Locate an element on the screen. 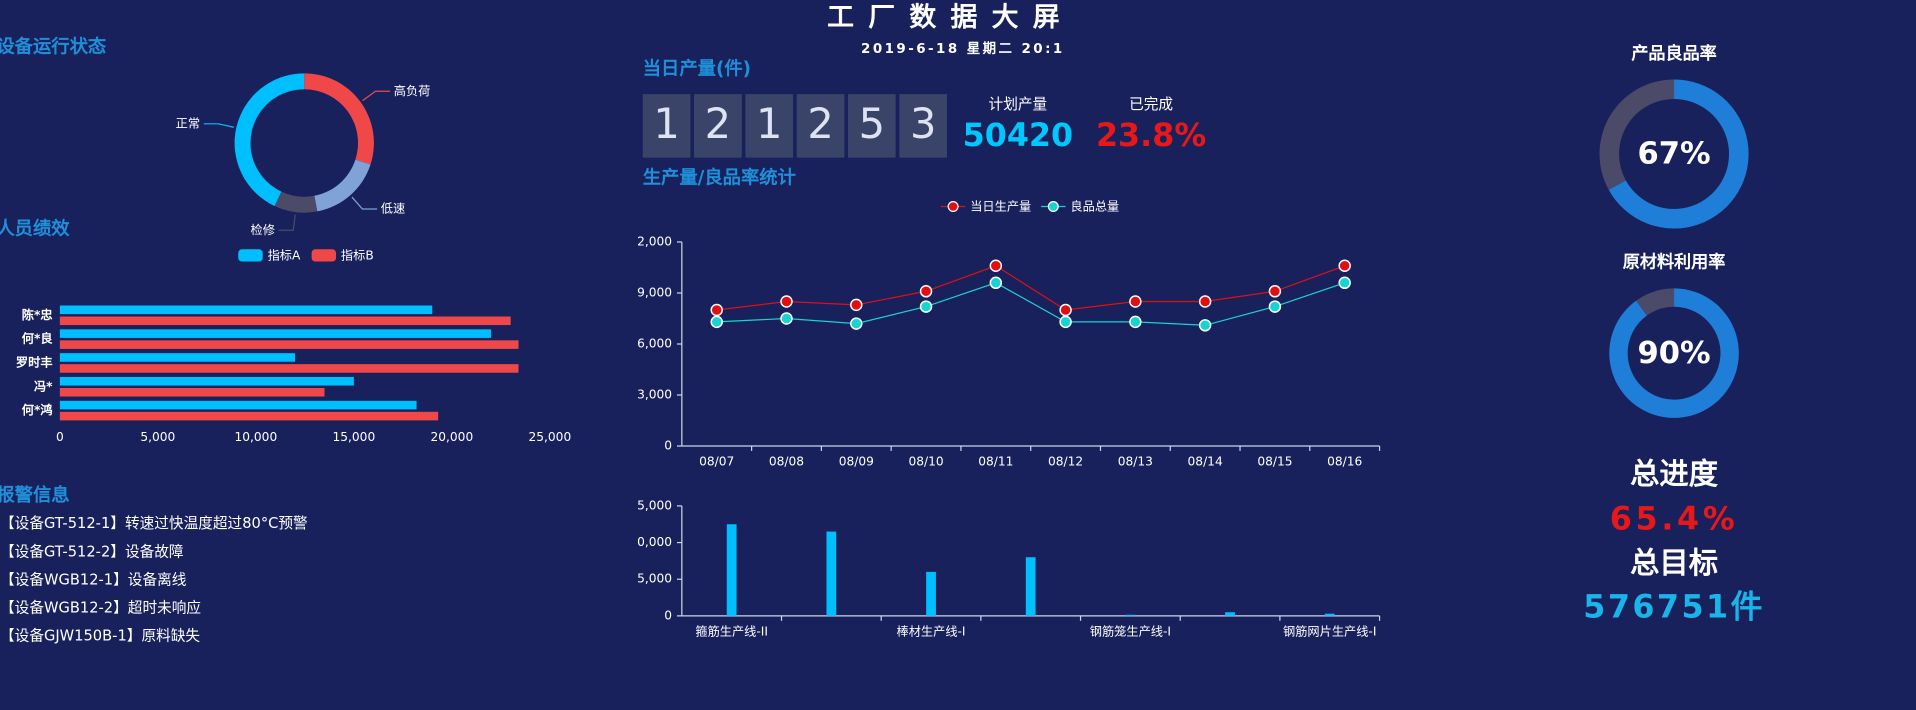 The image size is (1916, 710). plan-label: 计划产量 is located at coordinates (1018, 104).